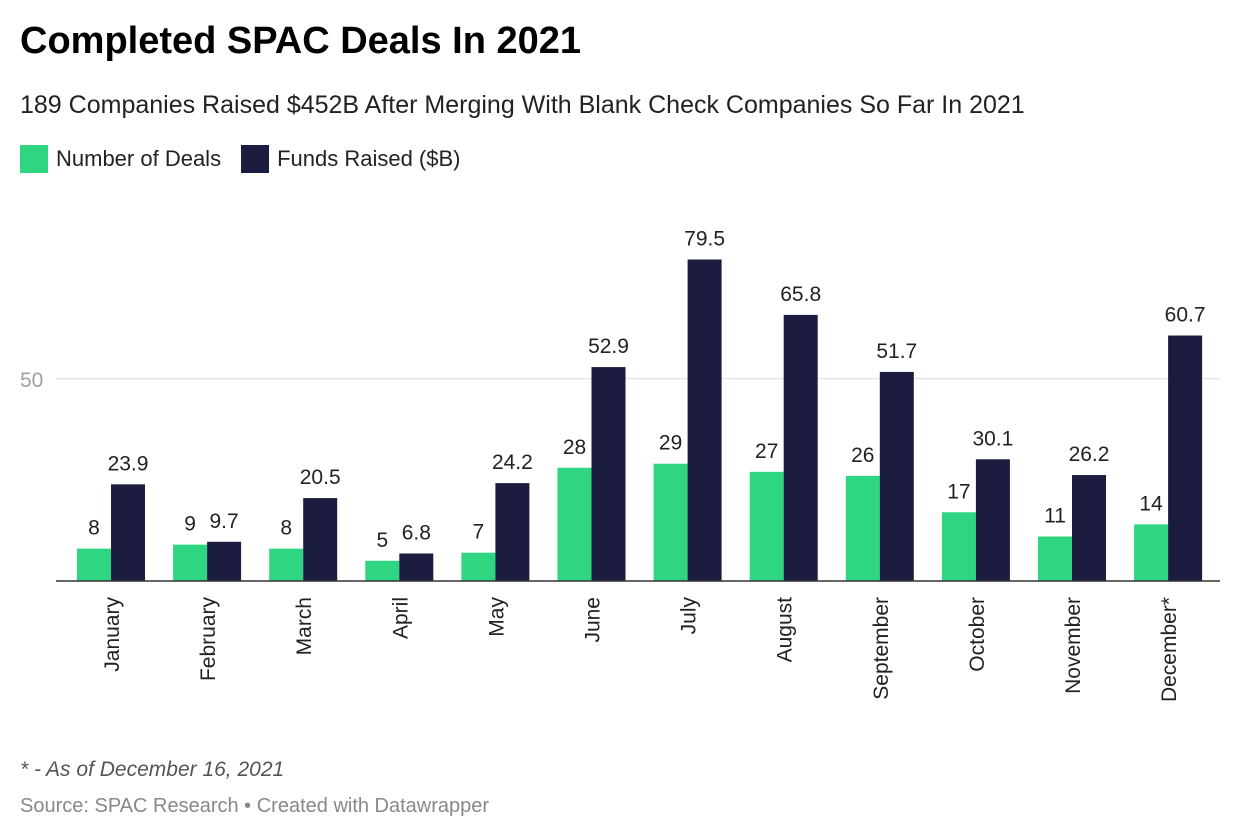 This screenshot has height=840, width=1240. I want to click on x-tick-label: November, so click(1073, 645).